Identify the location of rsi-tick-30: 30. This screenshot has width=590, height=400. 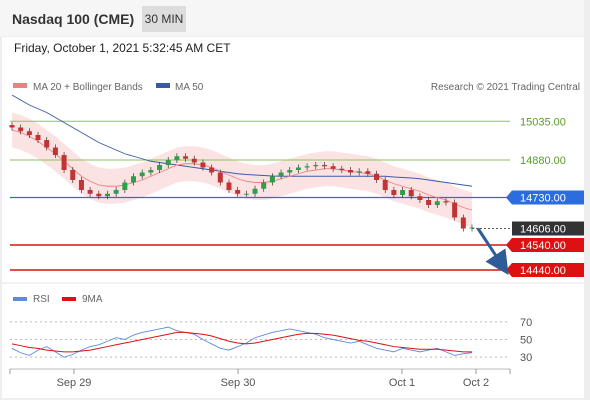
(526, 358).